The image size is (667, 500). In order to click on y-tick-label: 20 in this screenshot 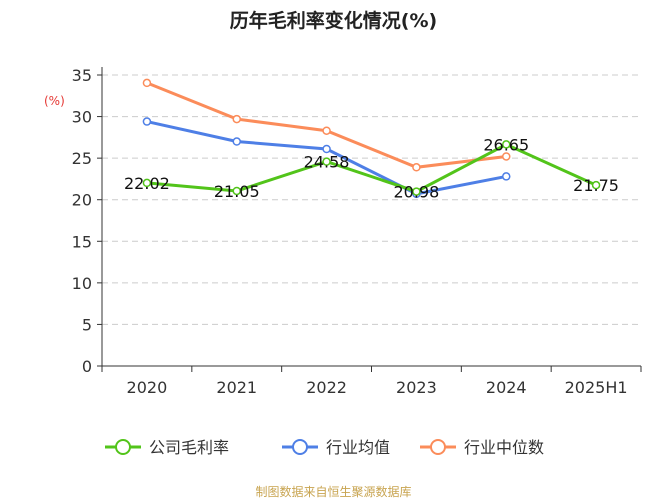, I will do `click(82, 200)`.